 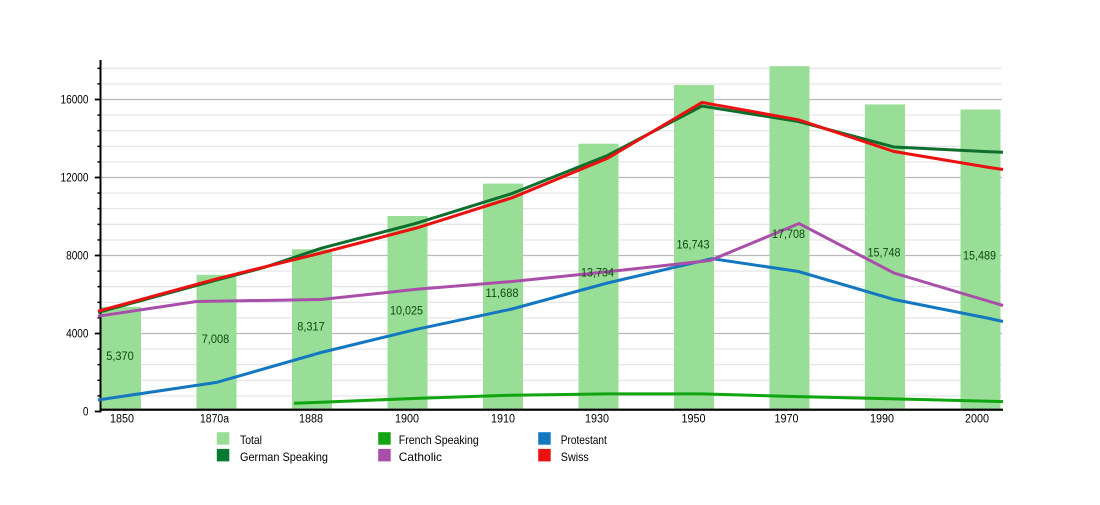 What do you see at coordinates (77, 257) in the screenshot?
I see `svg-text: 8000` at bounding box center [77, 257].